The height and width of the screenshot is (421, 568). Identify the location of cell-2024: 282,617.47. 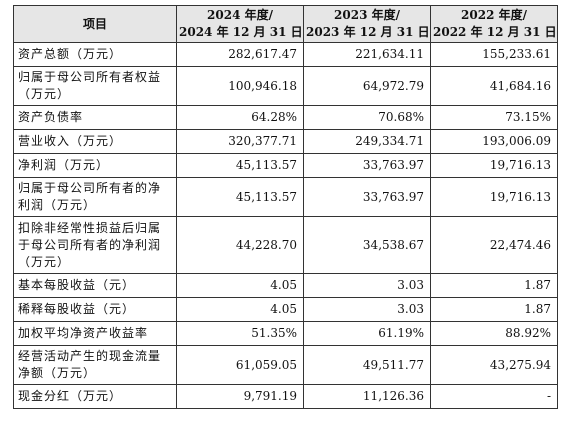
(240, 54).